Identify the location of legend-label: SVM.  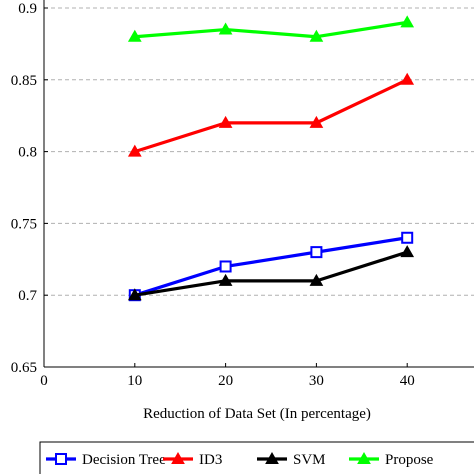
(309, 460).